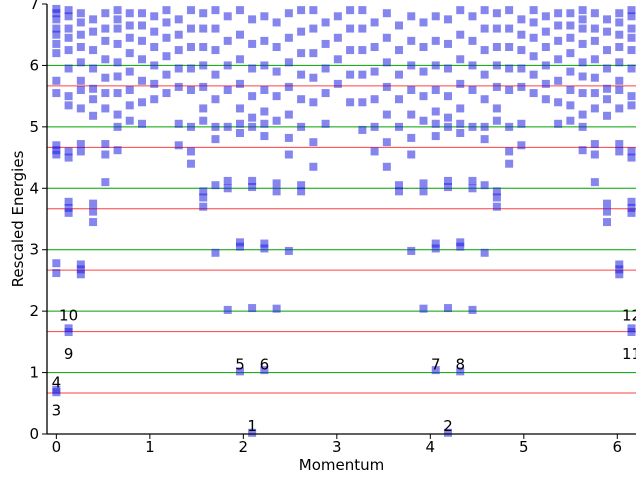 The image size is (636, 481). What do you see at coordinates (69, 354) in the screenshot?
I see `level-annotation: 9` at bounding box center [69, 354].